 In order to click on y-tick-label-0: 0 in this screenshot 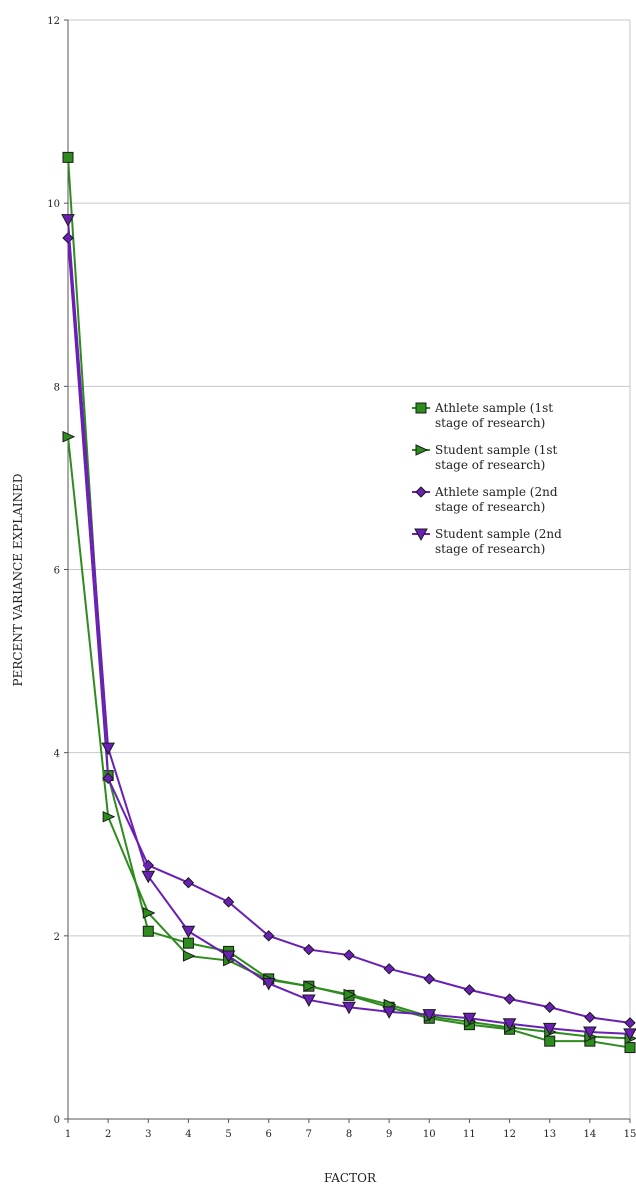, I will do `click(57, 1120)`.